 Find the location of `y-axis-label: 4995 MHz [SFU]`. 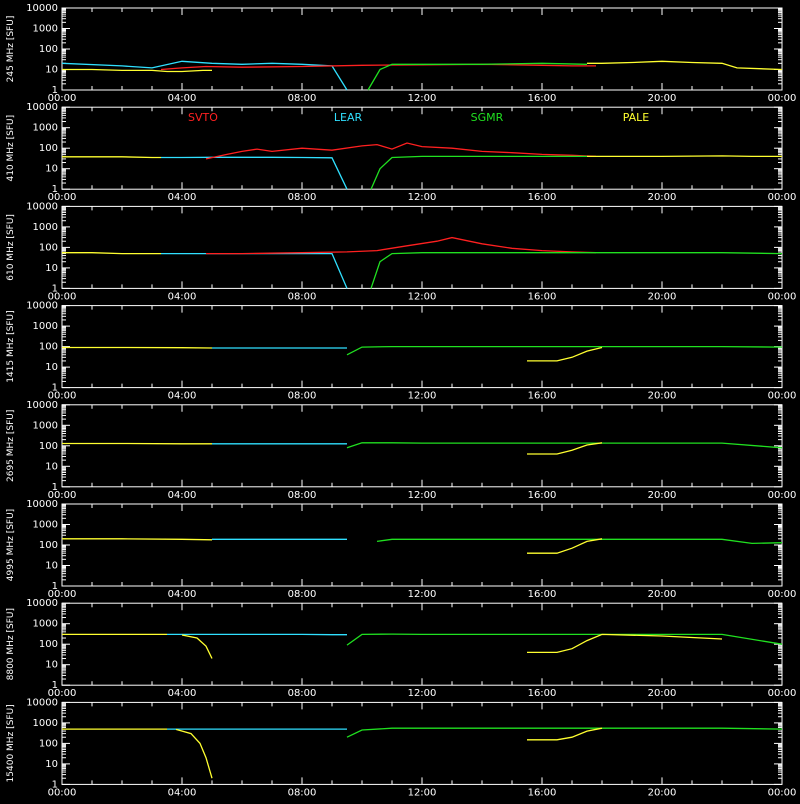

y-axis-label: 4995 MHz [SFU] is located at coordinates (11, 545).